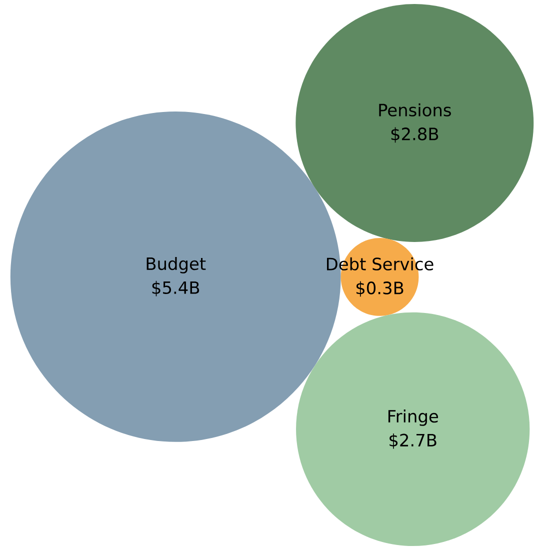 This screenshot has height=550, width=544. What do you see at coordinates (413, 441) in the screenshot?
I see `data-label: $2.7B` at bounding box center [413, 441].